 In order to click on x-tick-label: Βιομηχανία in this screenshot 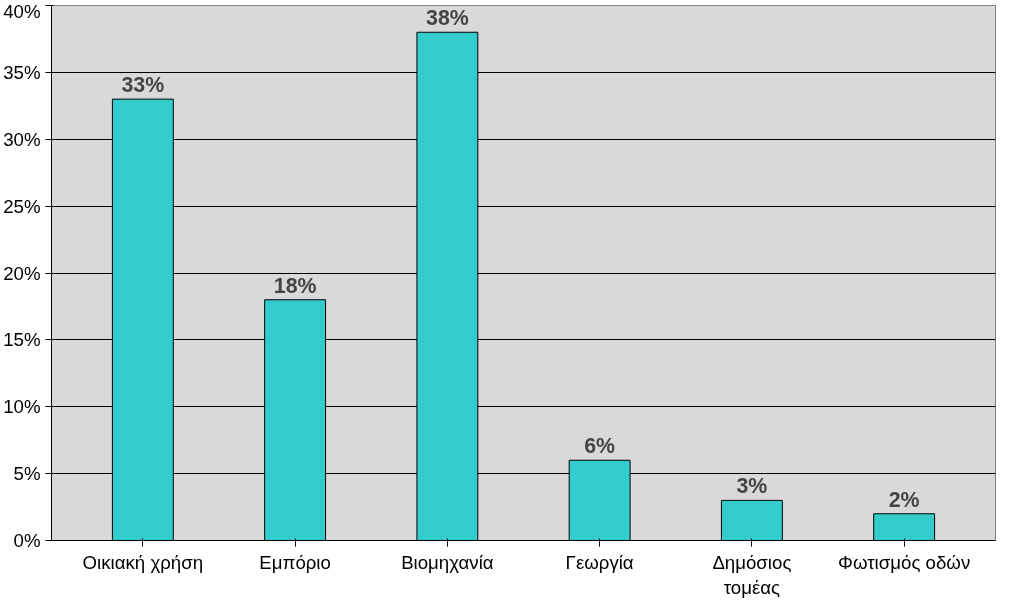, I will do `click(447, 562)`.